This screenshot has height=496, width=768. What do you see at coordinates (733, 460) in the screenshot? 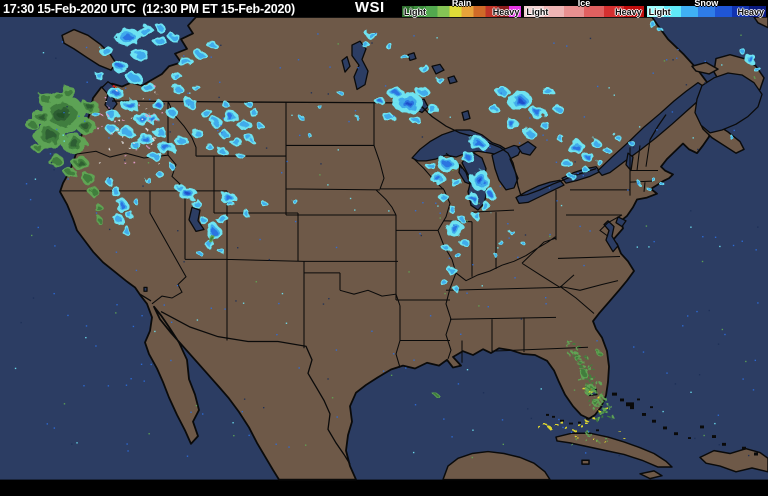
I see `hispaniola` at bounding box center [733, 460].